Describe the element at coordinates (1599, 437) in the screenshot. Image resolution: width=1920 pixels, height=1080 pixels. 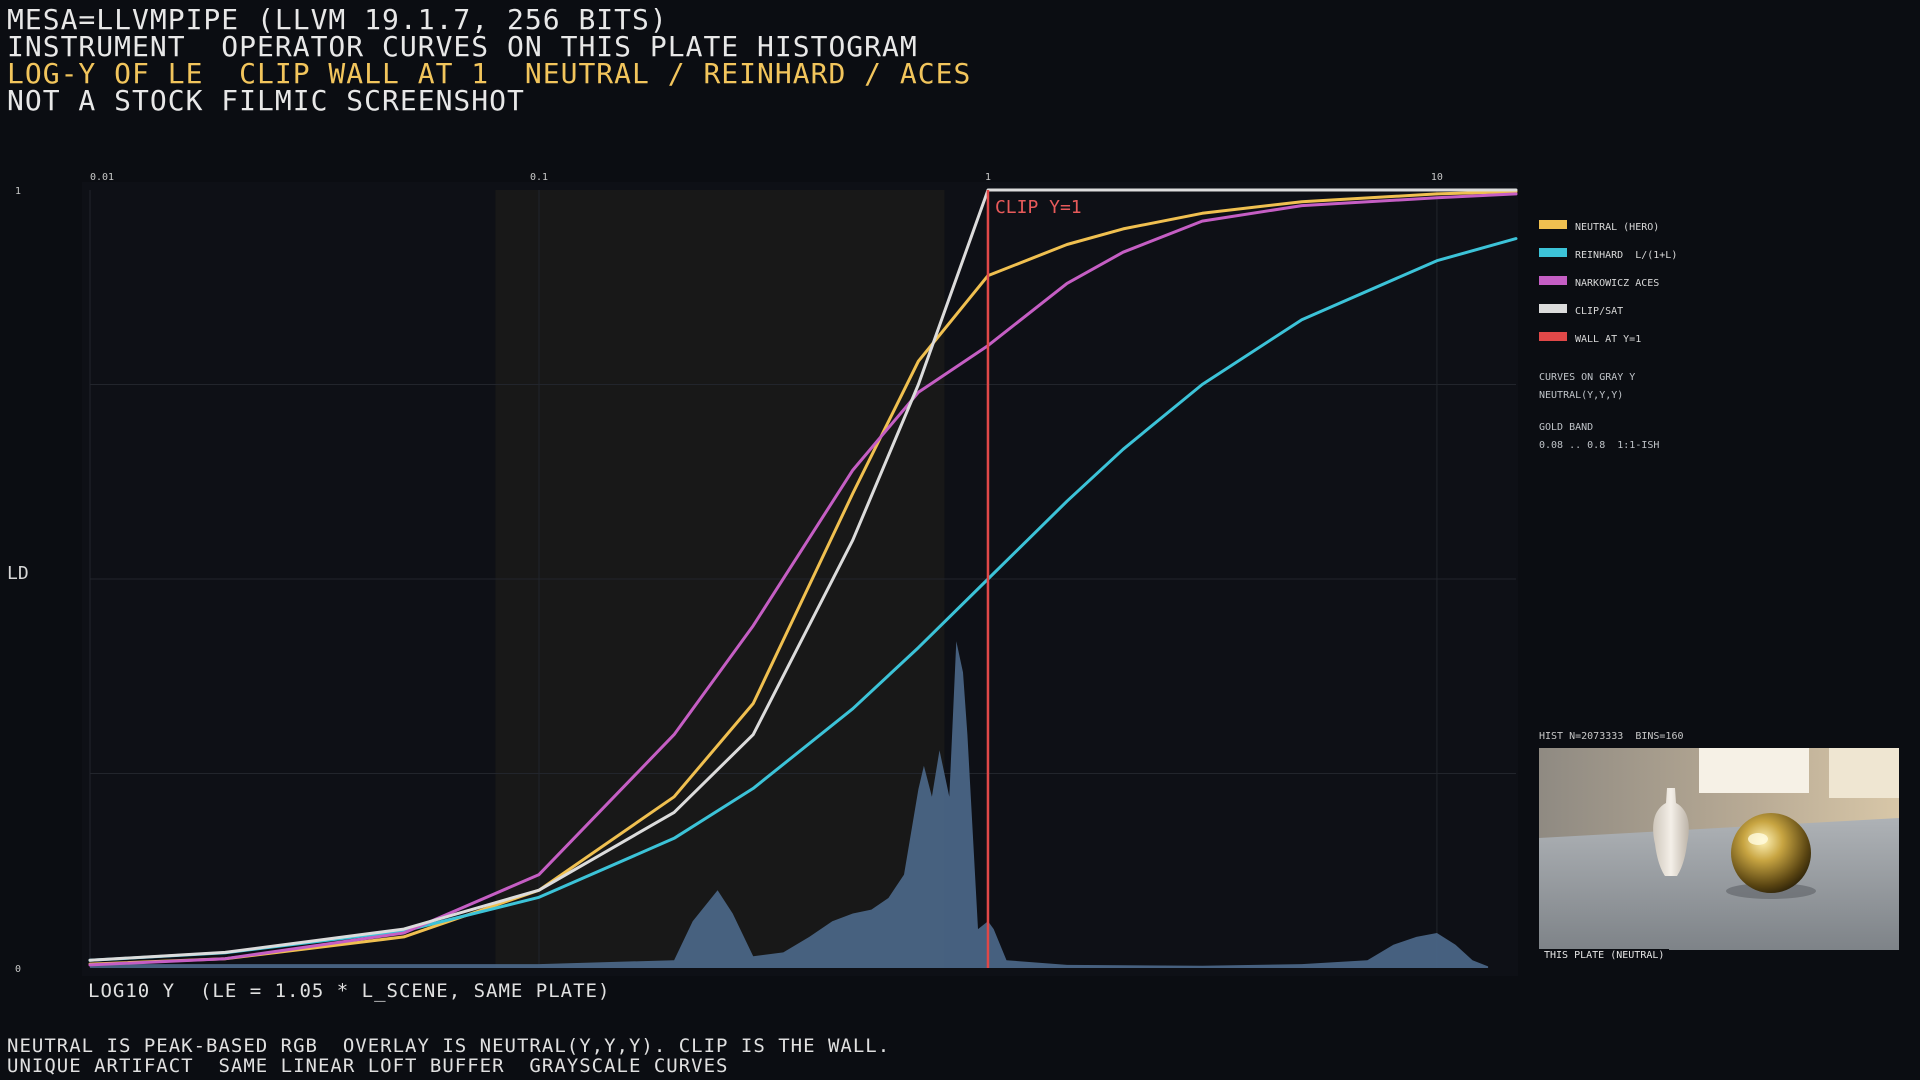
I see `note-gold-band: GOLD BAND 0.08 .. 0.8 1:1-ISH` at that location.